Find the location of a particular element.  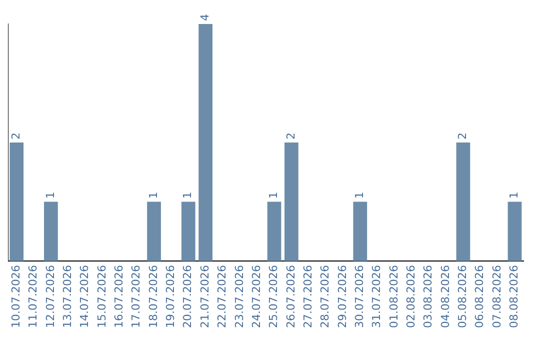

x-tick-label: 19.07.2026 is located at coordinates (171, 296).